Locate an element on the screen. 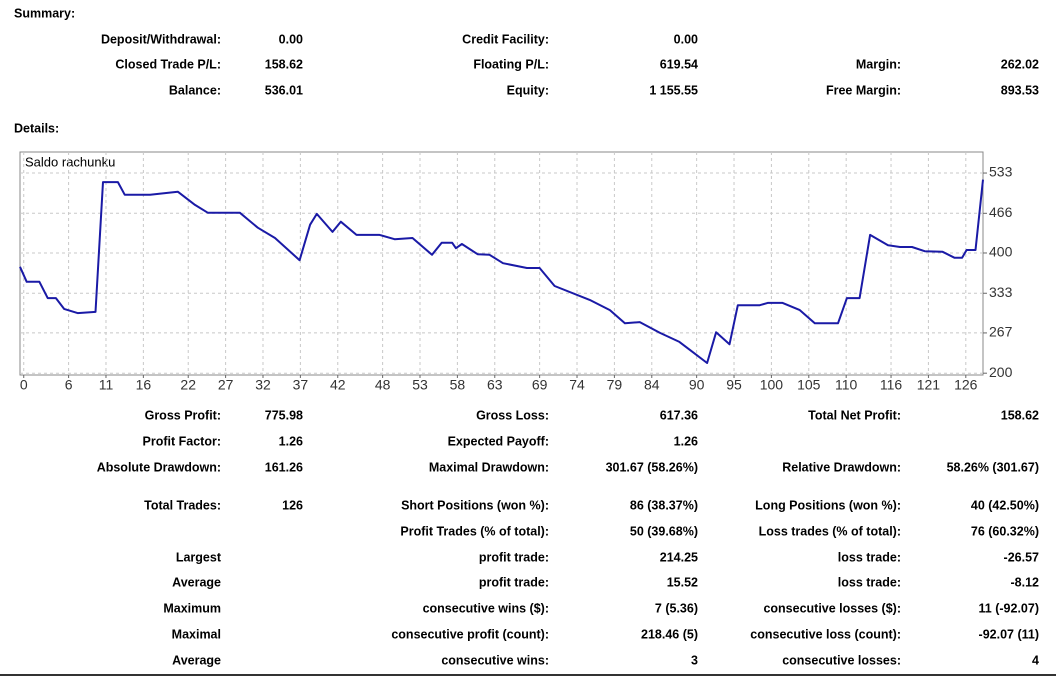  label: Largest is located at coordinates (199, 557).